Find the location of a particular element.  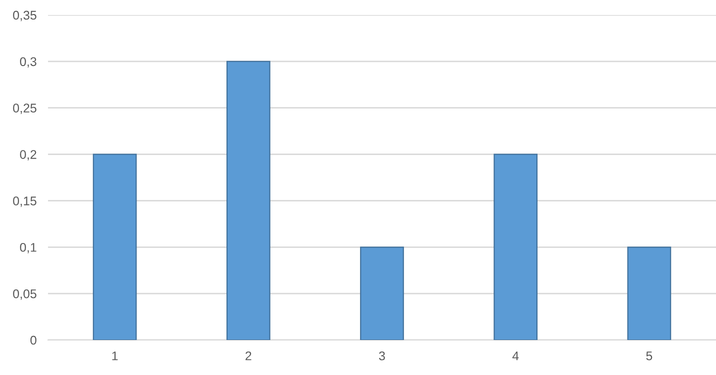

y-tick-label: 0,3 is located at coordinates (28, 62).